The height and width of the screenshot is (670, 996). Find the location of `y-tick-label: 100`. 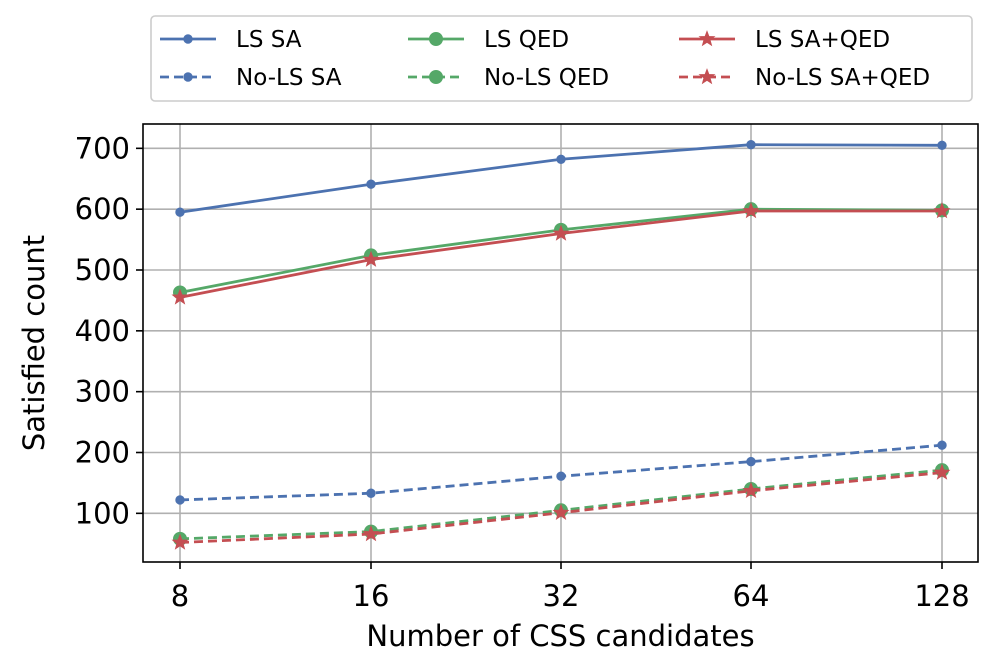

y-tick-label: 100 is located at coordinates (102, 513).